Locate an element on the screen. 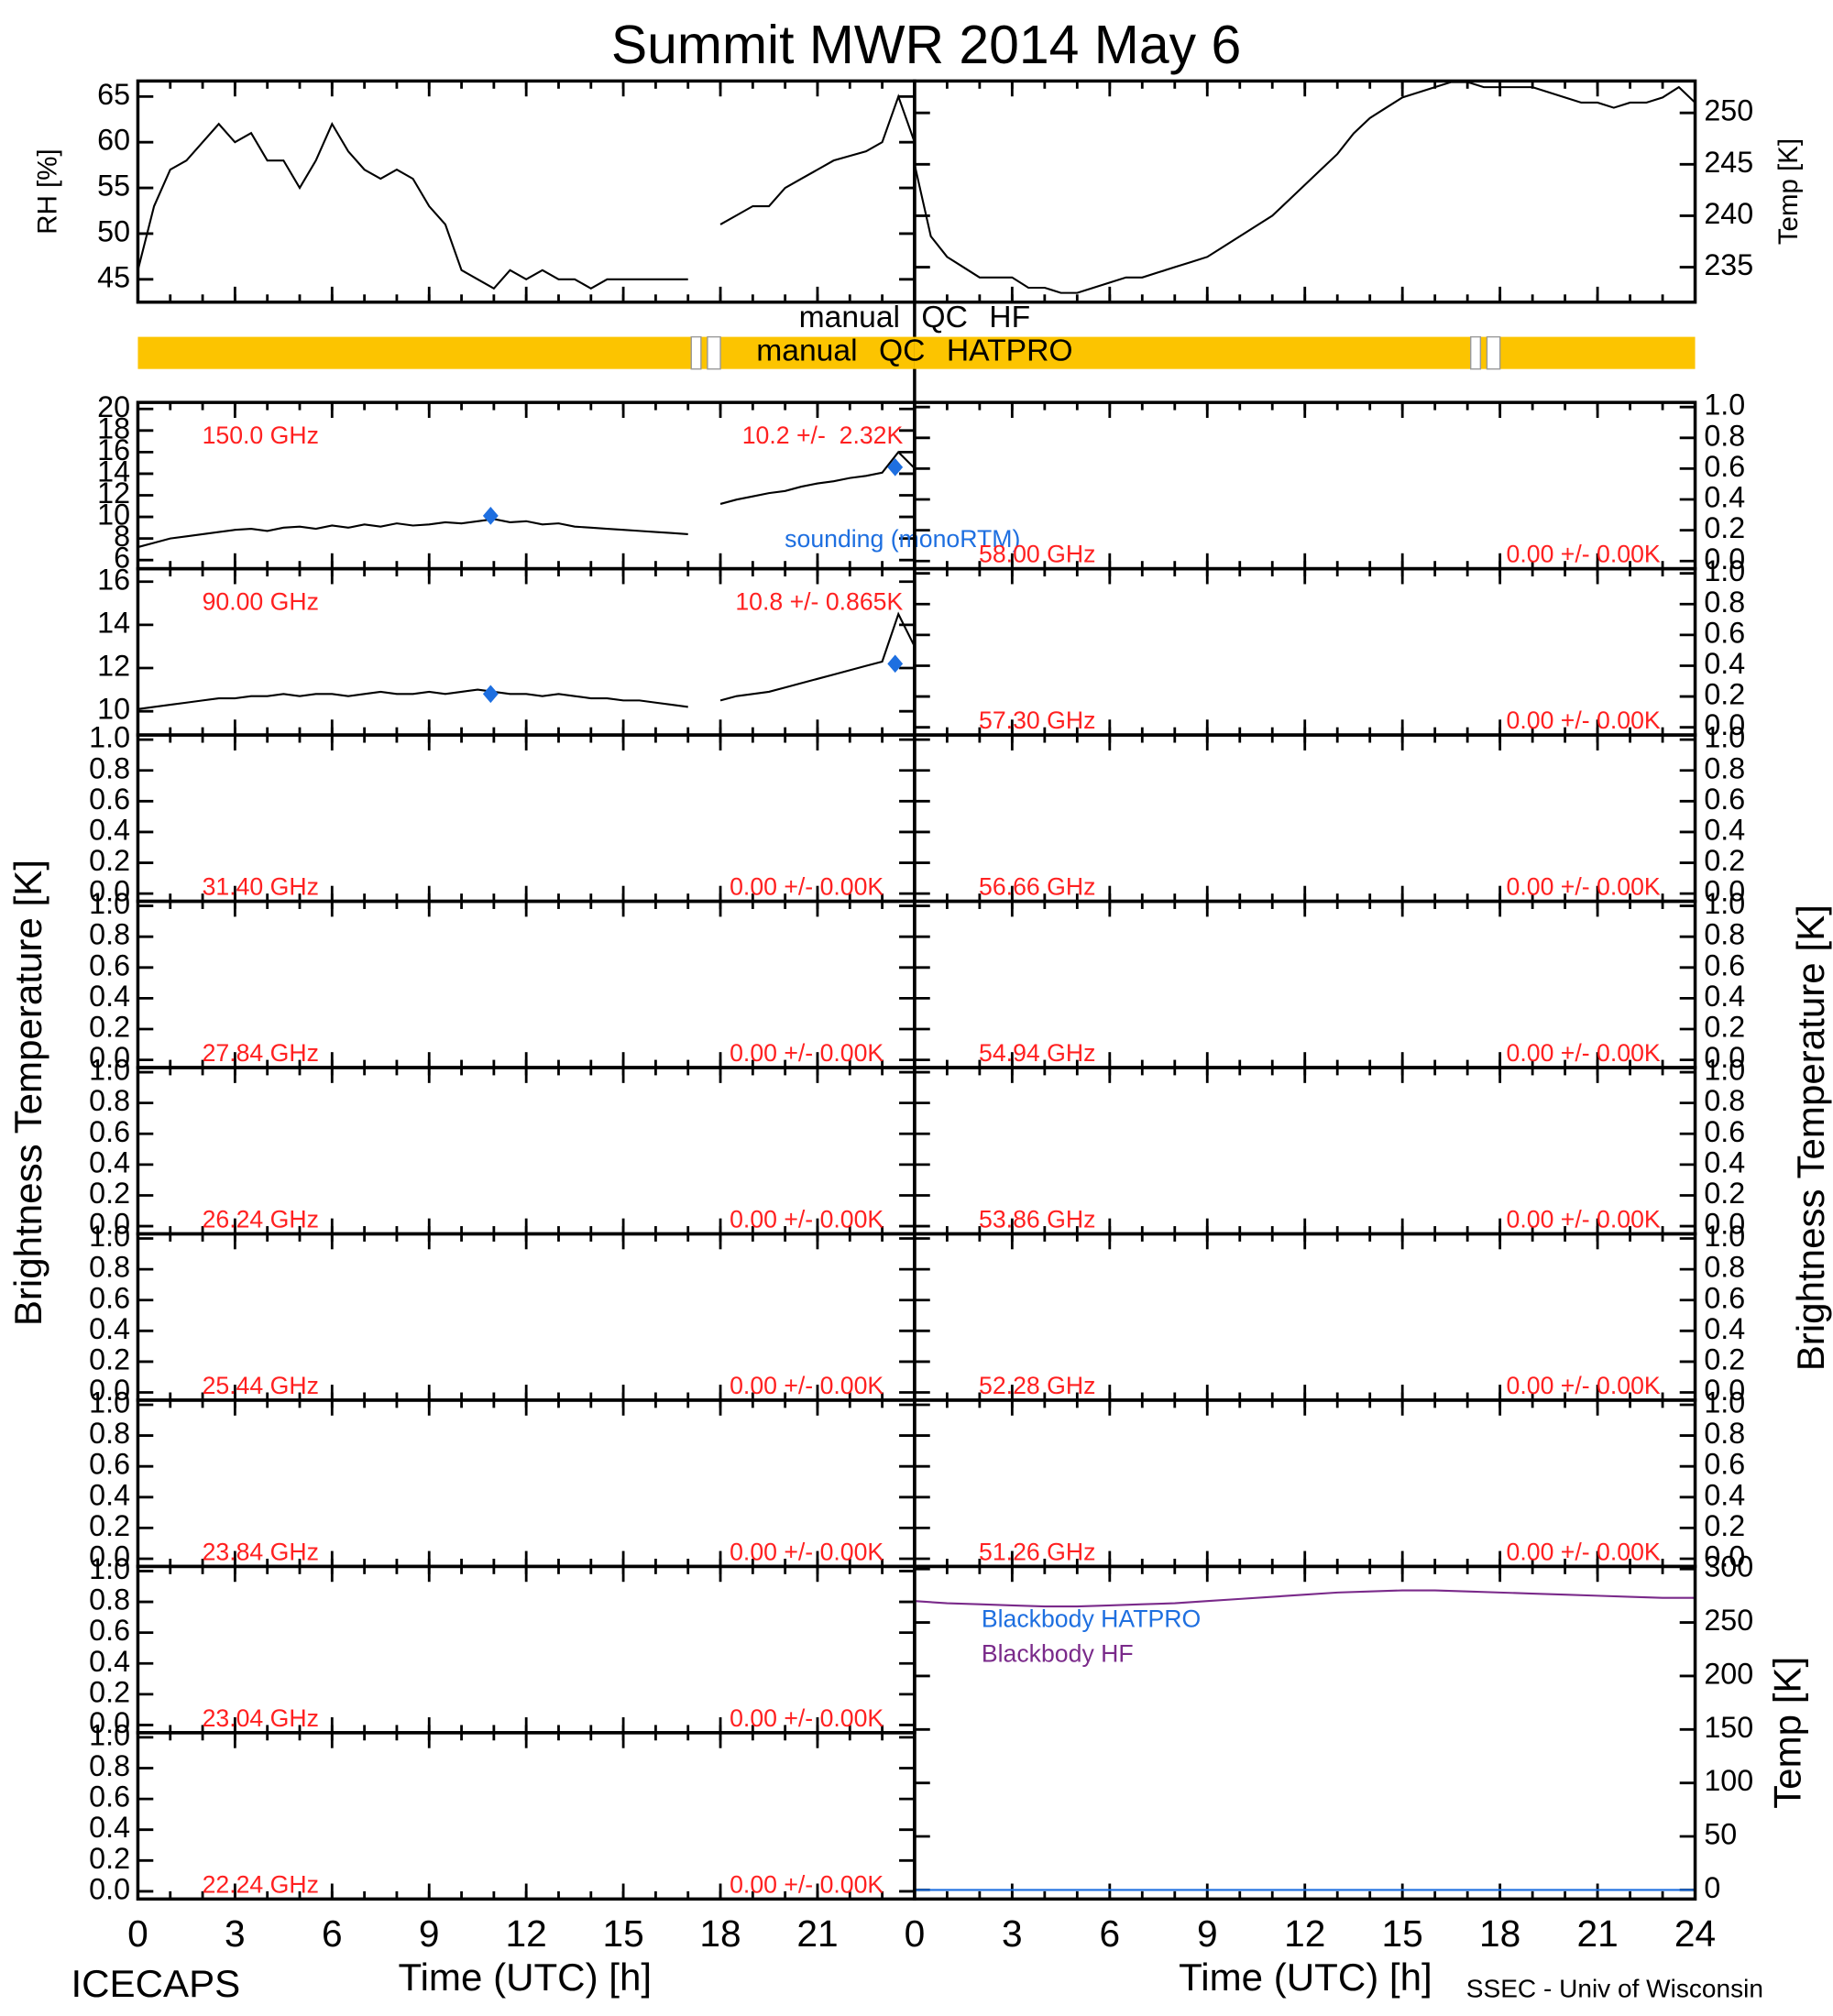  y-tick-label: 14 is located at coordinates (113, 622).